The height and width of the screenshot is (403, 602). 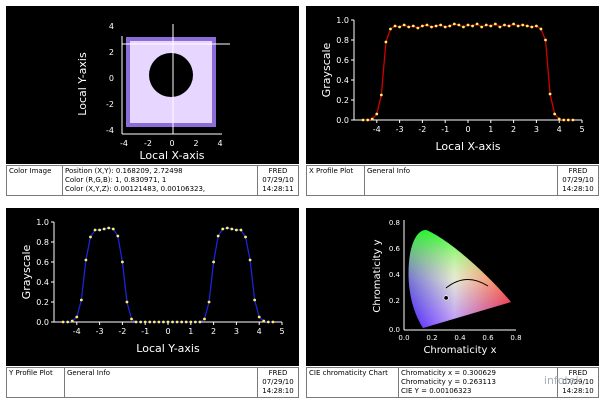 I want to click on x-tick-labels: 0.0 0.2 0.4 0.6 0.8, so click(x=459, y=338).